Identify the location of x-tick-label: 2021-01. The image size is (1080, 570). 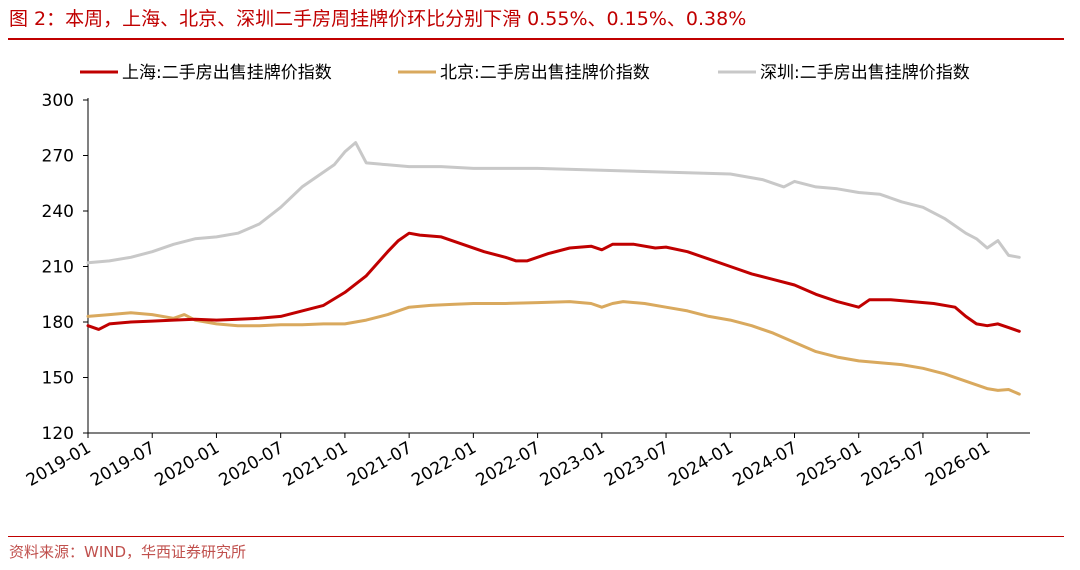
(316, 464).